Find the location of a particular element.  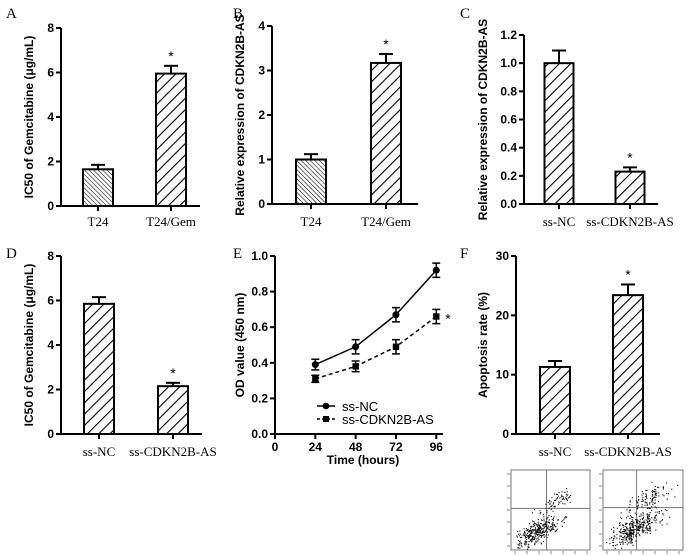

panel-letter: B is located at coordinates (238, 14).